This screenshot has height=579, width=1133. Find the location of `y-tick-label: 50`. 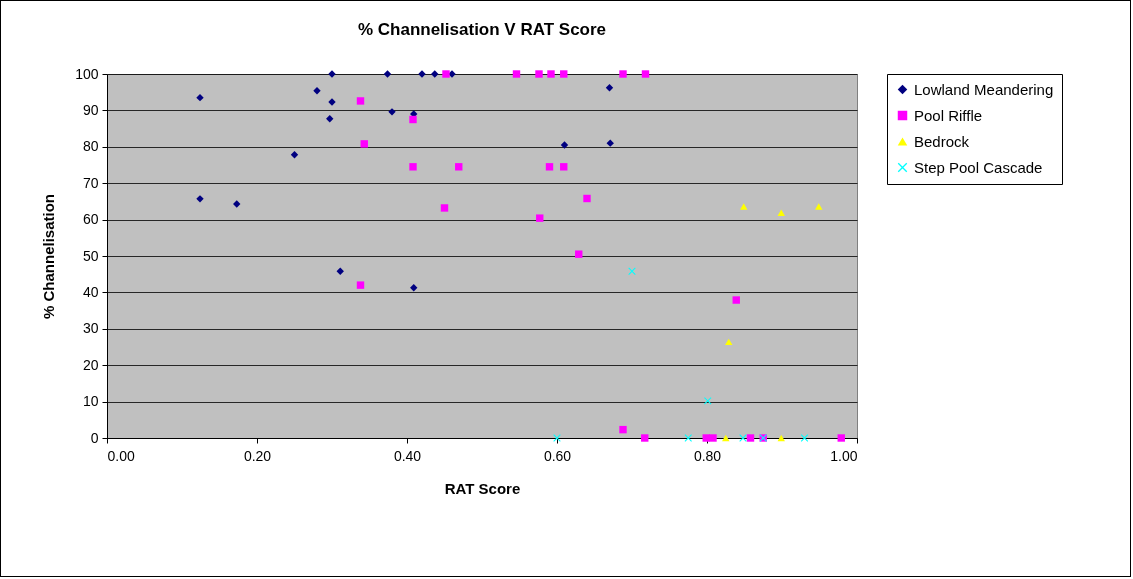

y-tick-label: 50 is located at coordinates (90, 255).